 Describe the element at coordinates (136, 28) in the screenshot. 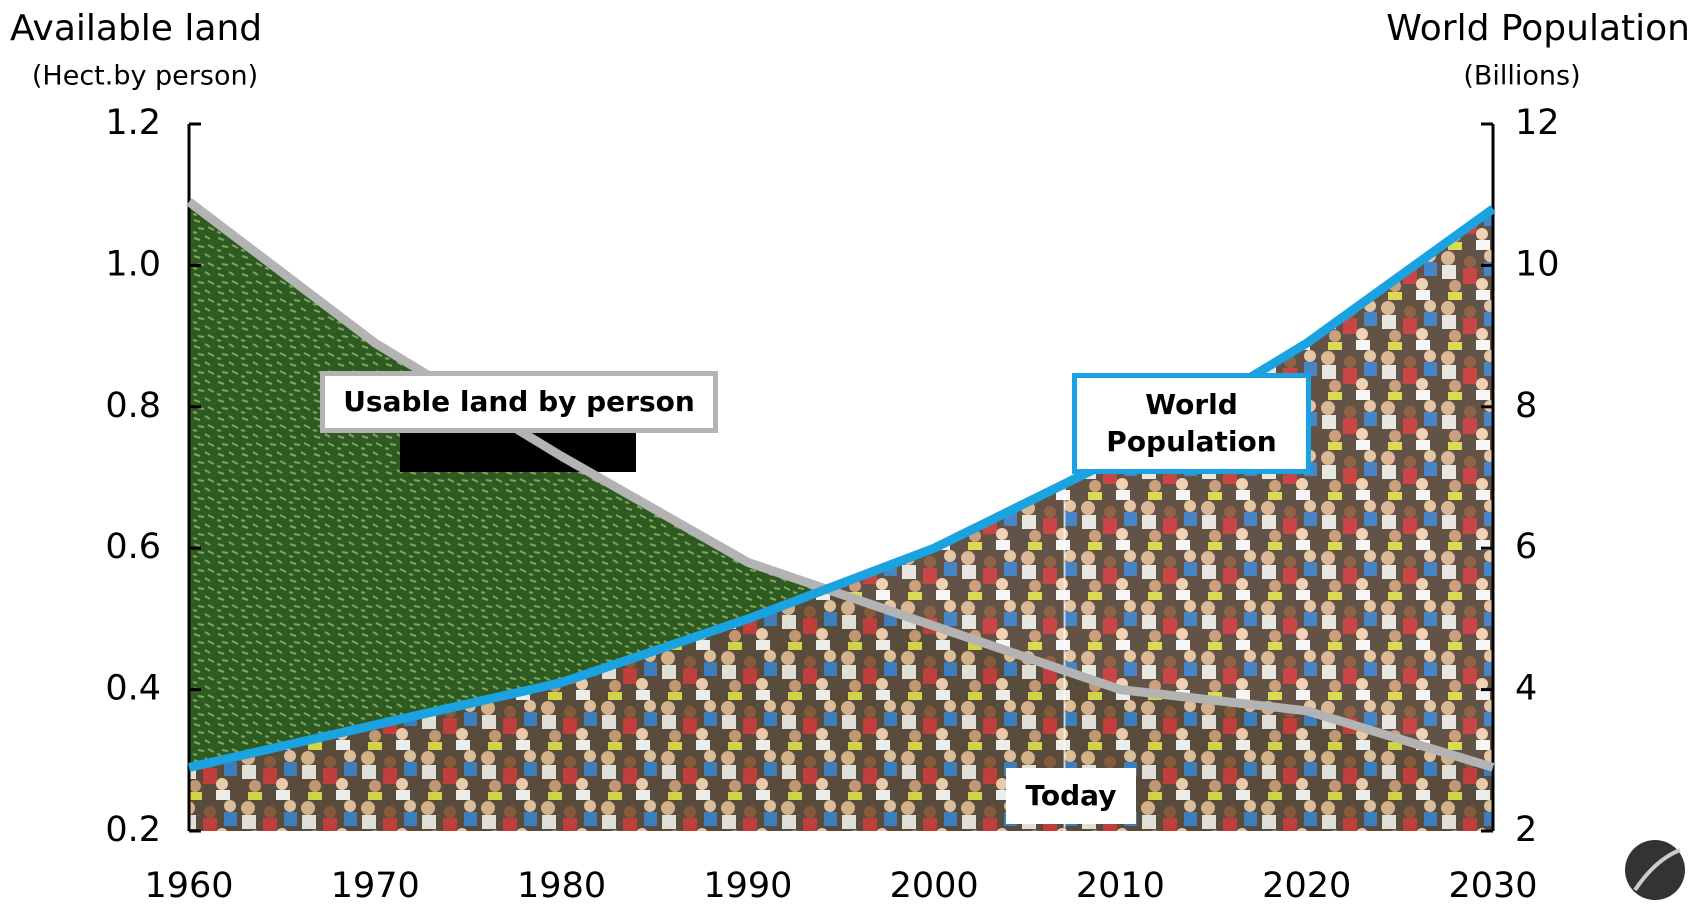

I see `y-title: Available land` at that location.